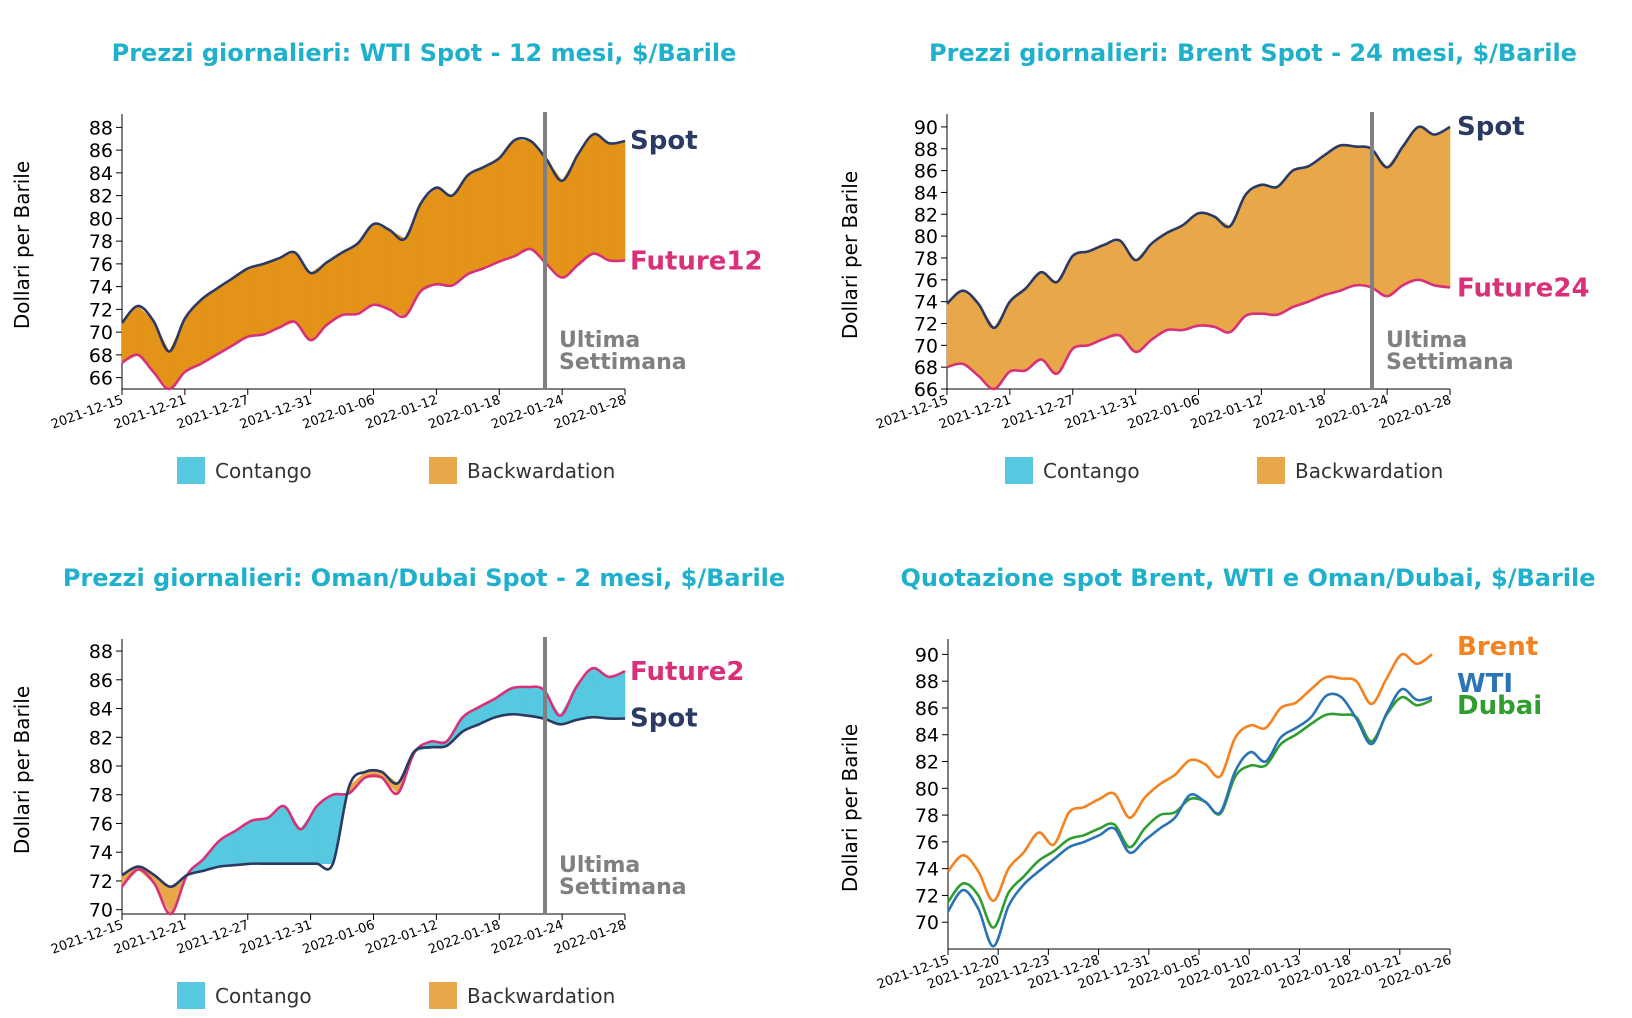 Image resolution: width=1632 pixels, height=1018 pixels. Describe the element at coordinates (396, 470) in the screenshot. I see `wti-legend: Contango Backwardation` at that location.